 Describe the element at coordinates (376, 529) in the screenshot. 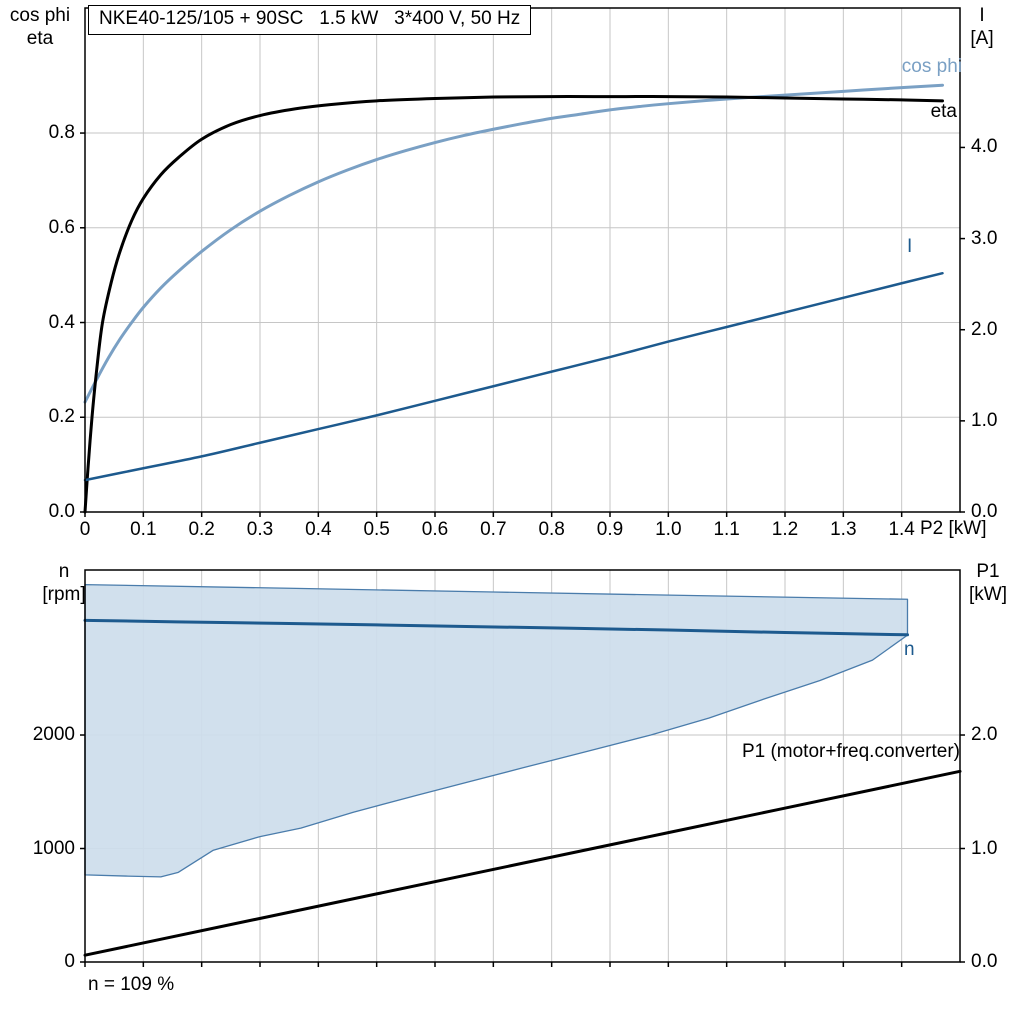

I see `x-tick-label: 0.5` at that location.